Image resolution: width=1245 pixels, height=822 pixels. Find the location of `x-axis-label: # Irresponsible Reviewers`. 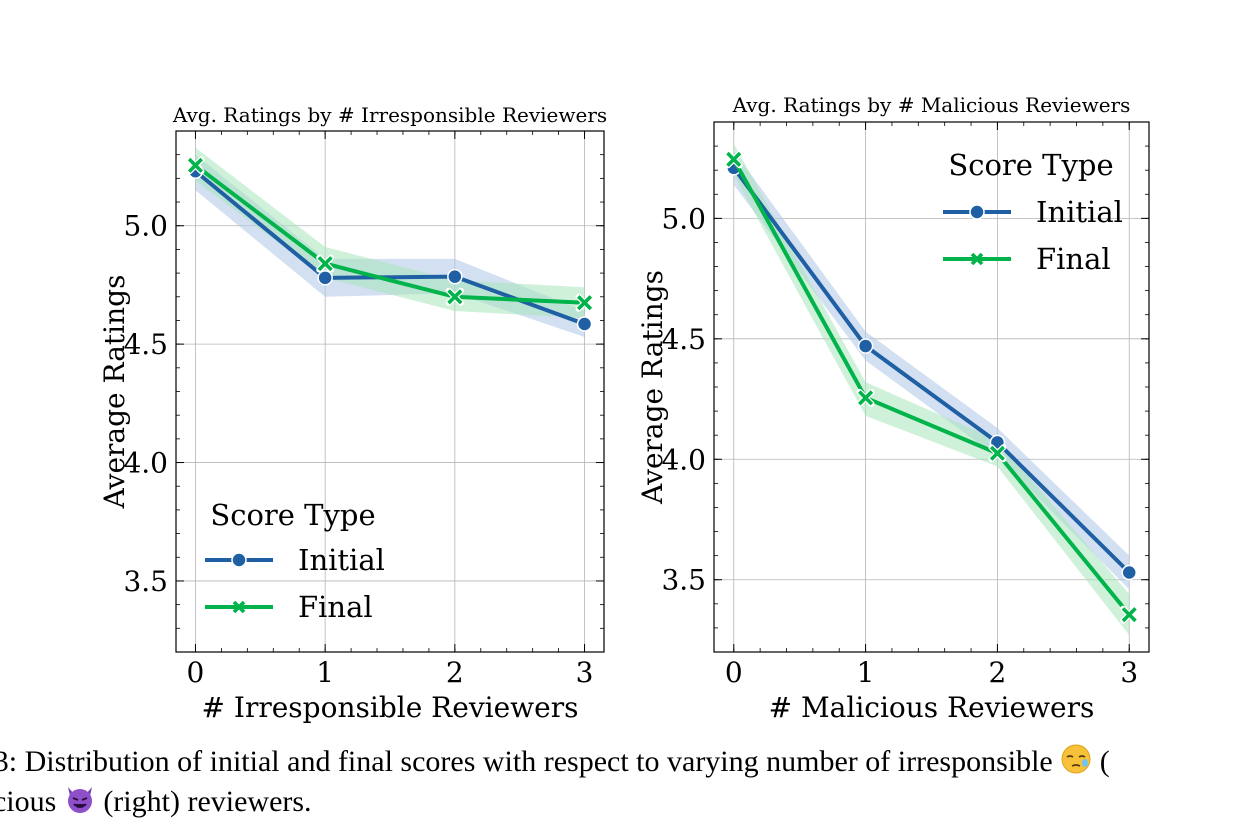

x-axis-label: # Irresponsible Reviewers is located at coordinates (390, 707).